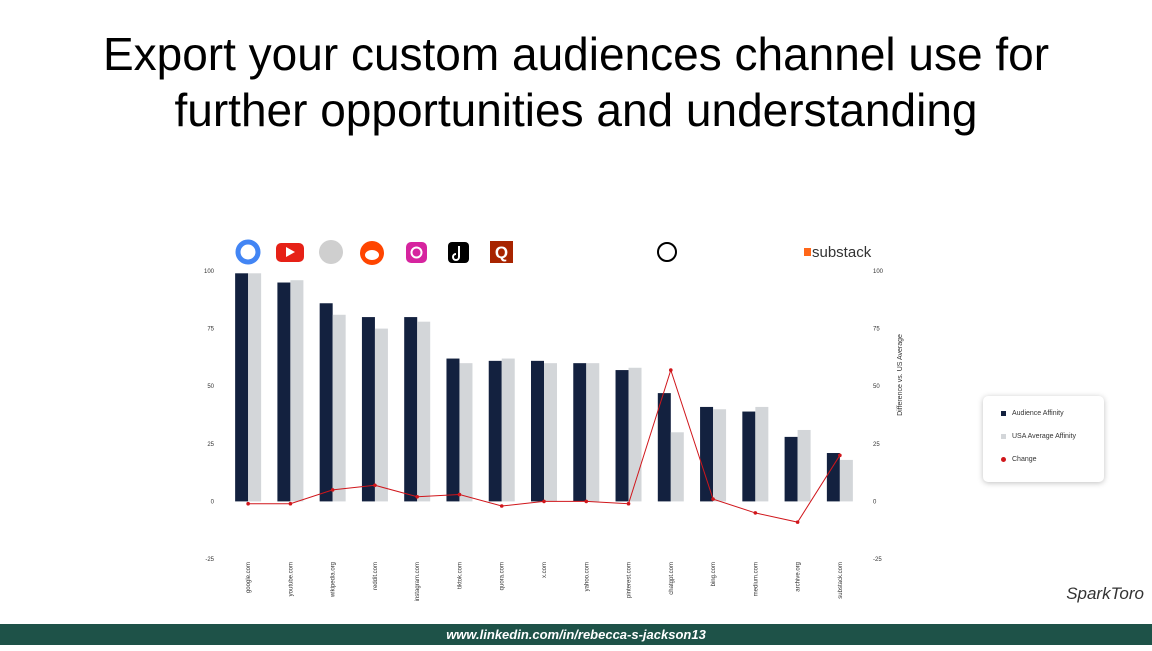 The height and width of the screenshot is (651, 1152). What do you see at coordinates (1024, 459) in the screenshot?
I see `legend-label: Change` at bounding box center [1024, 459].